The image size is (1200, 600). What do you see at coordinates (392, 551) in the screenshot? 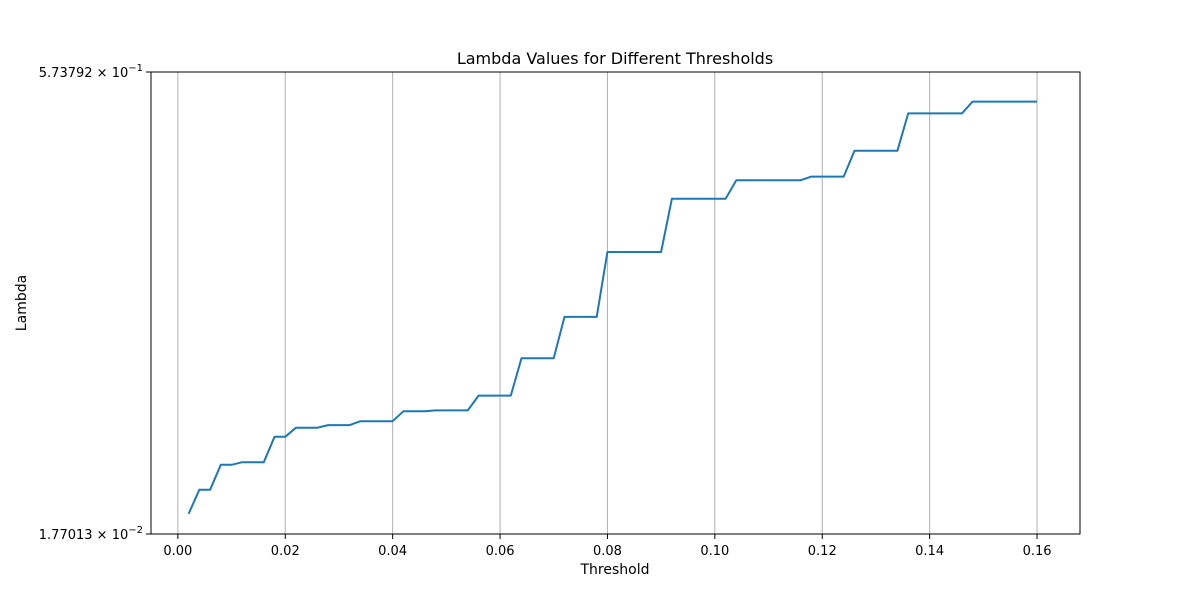
I see `x-tick-label: 0.04` at bounding box center [392, 551].